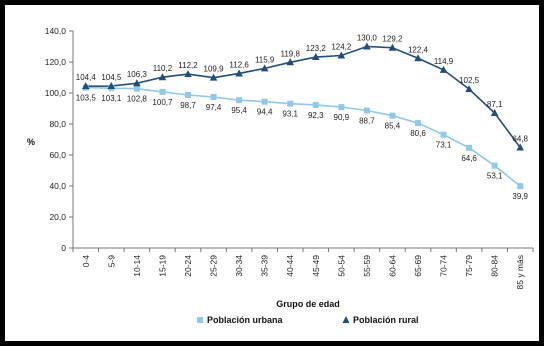 Image resolution: width=544 pixels, height=346 pixels. I want to click on x-tick-label: 55-59, so click(367, 266).